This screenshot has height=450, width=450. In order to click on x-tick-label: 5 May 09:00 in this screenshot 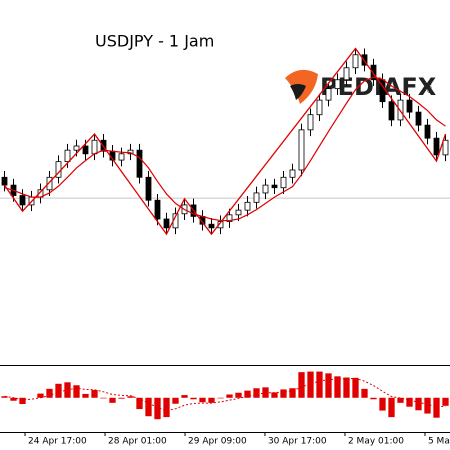, I will do `click(439, 442)`.